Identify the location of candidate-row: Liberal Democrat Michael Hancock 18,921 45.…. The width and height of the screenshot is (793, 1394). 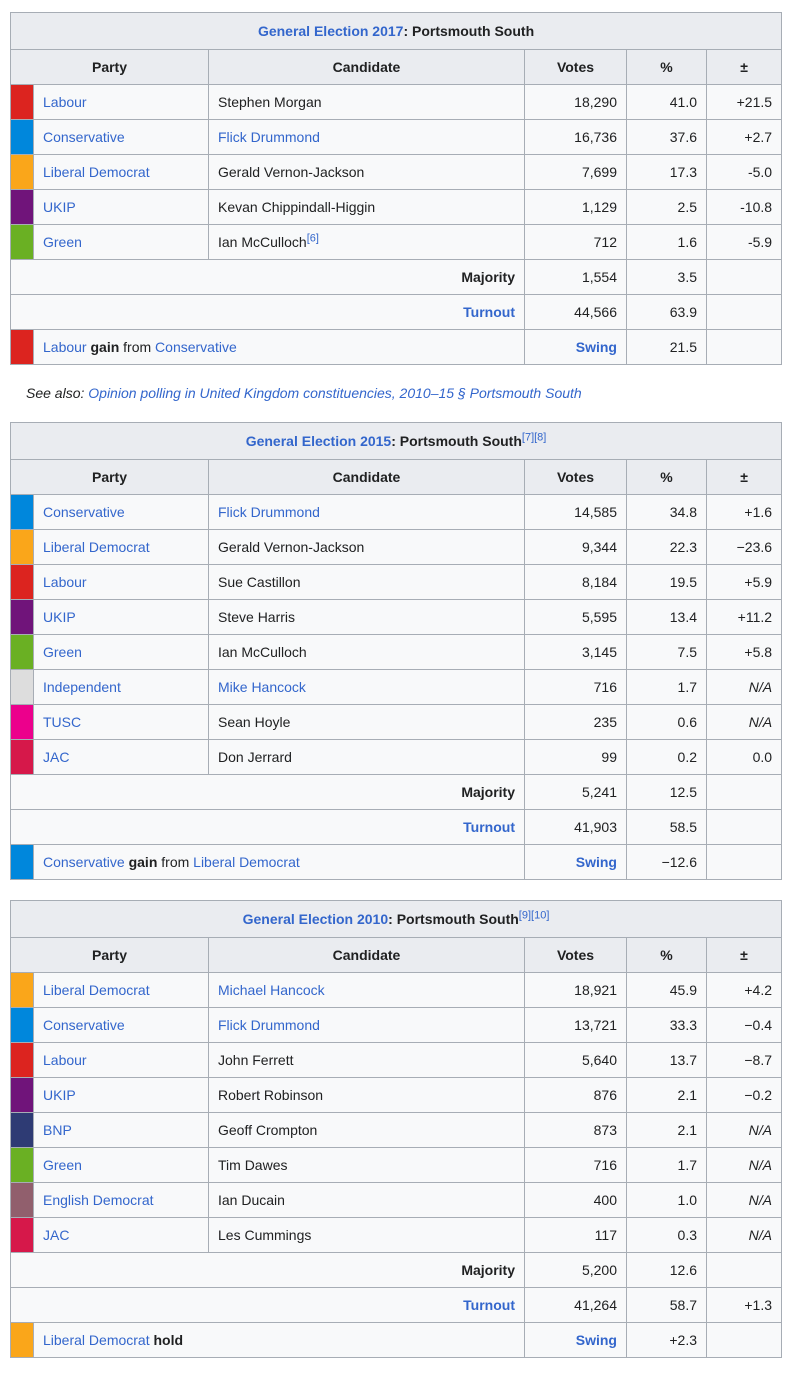
(396, 990).